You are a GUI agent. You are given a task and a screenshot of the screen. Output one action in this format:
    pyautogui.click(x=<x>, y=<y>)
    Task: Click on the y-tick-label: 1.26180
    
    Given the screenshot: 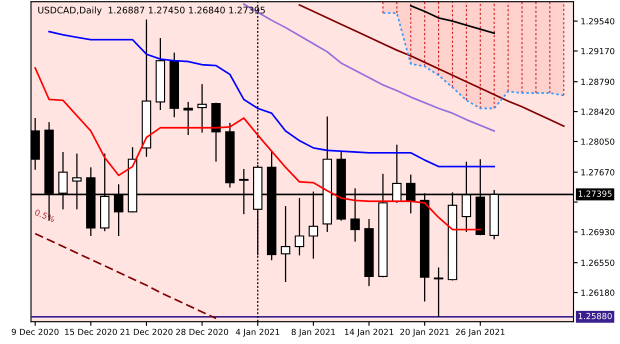 What is the action you would take?
    pyautogui.click(x=597, y=293)
    